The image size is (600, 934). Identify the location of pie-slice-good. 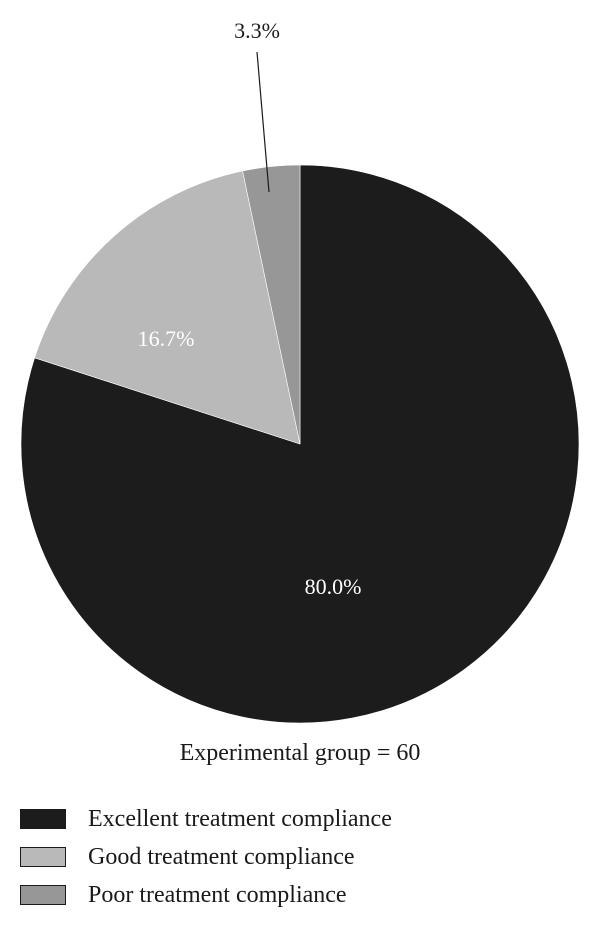
(167, 307).